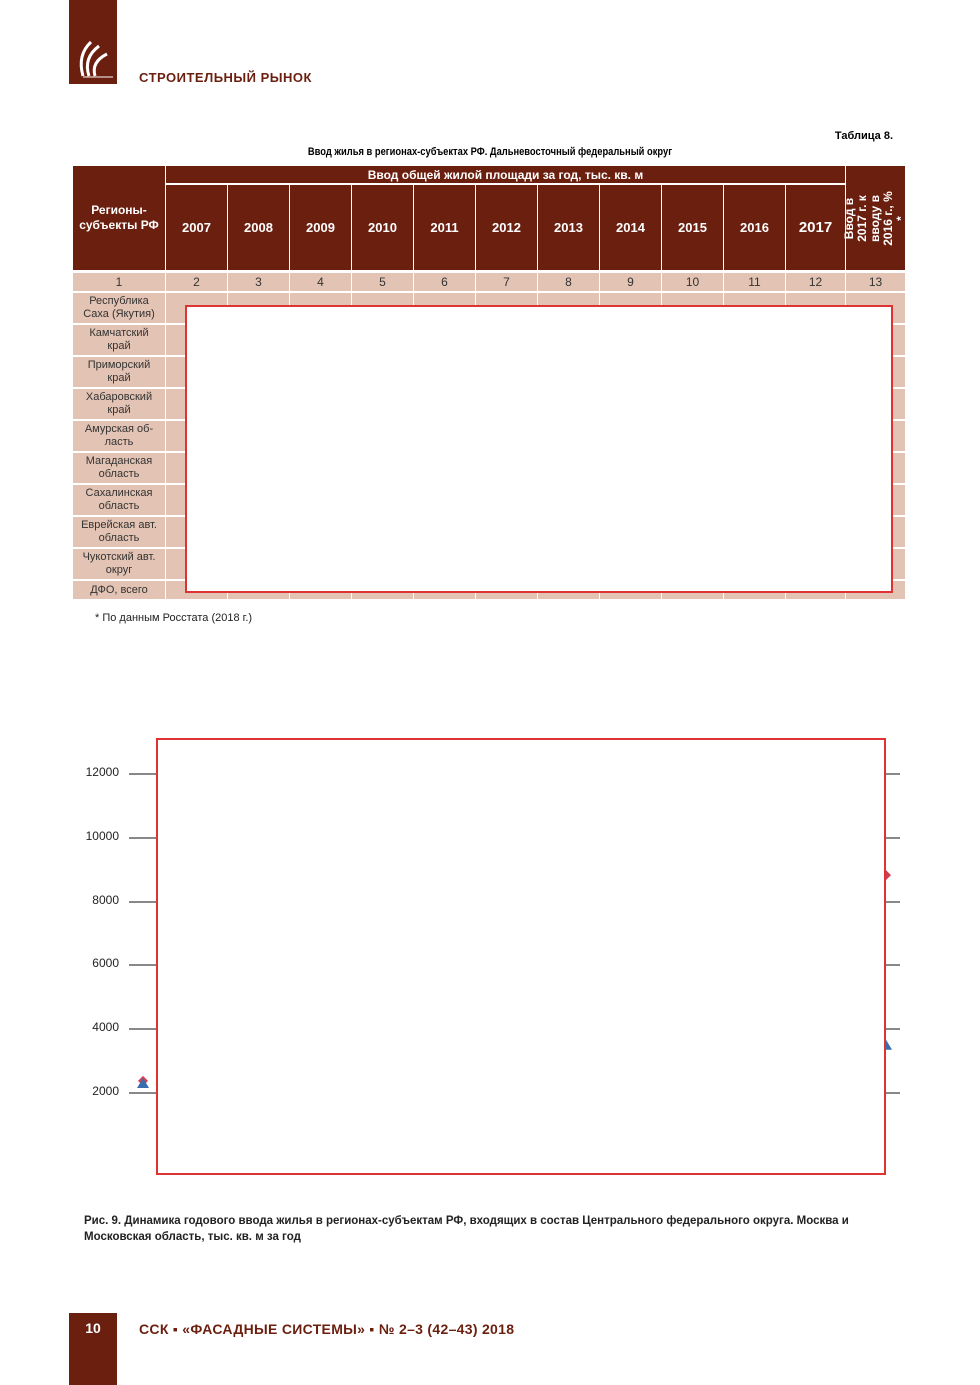 The image size is (980, 1385). I want to click on header-ratio: Ввод в 2017 г. к вводу в 2016 г., % *, so click(875, 218).